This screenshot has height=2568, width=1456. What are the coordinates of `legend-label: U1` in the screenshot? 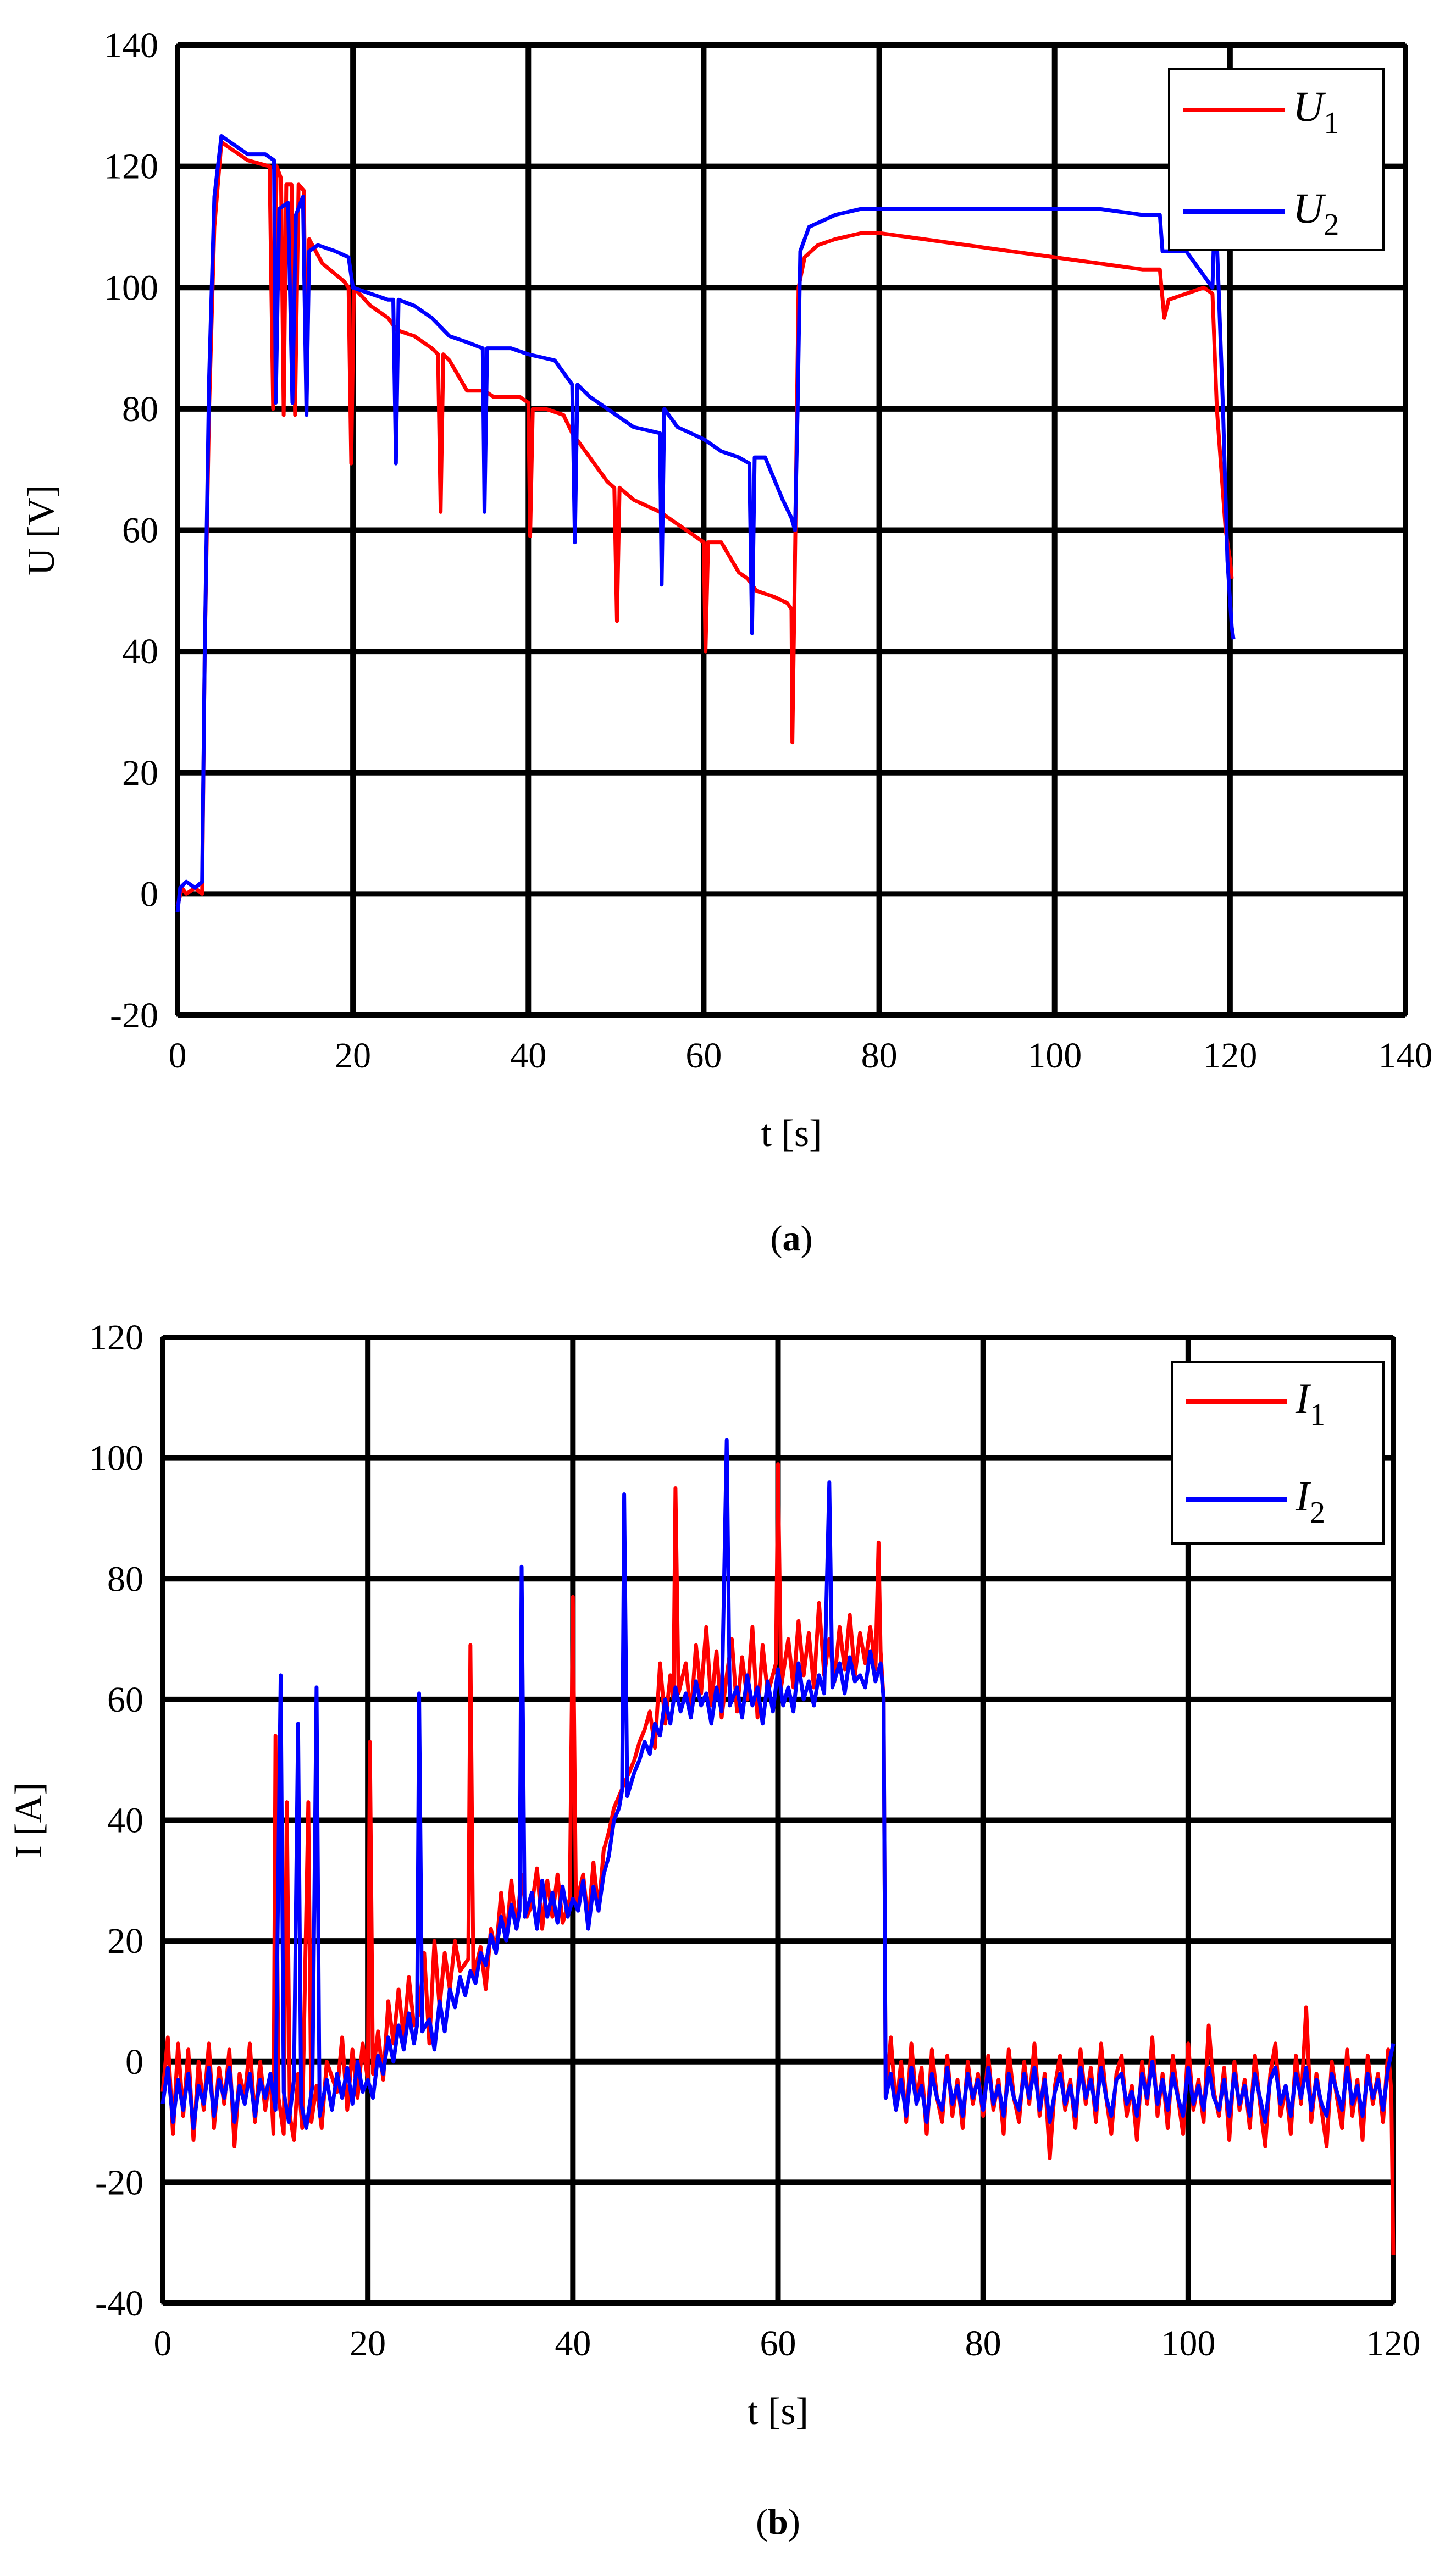 It's located at (1316, 111).